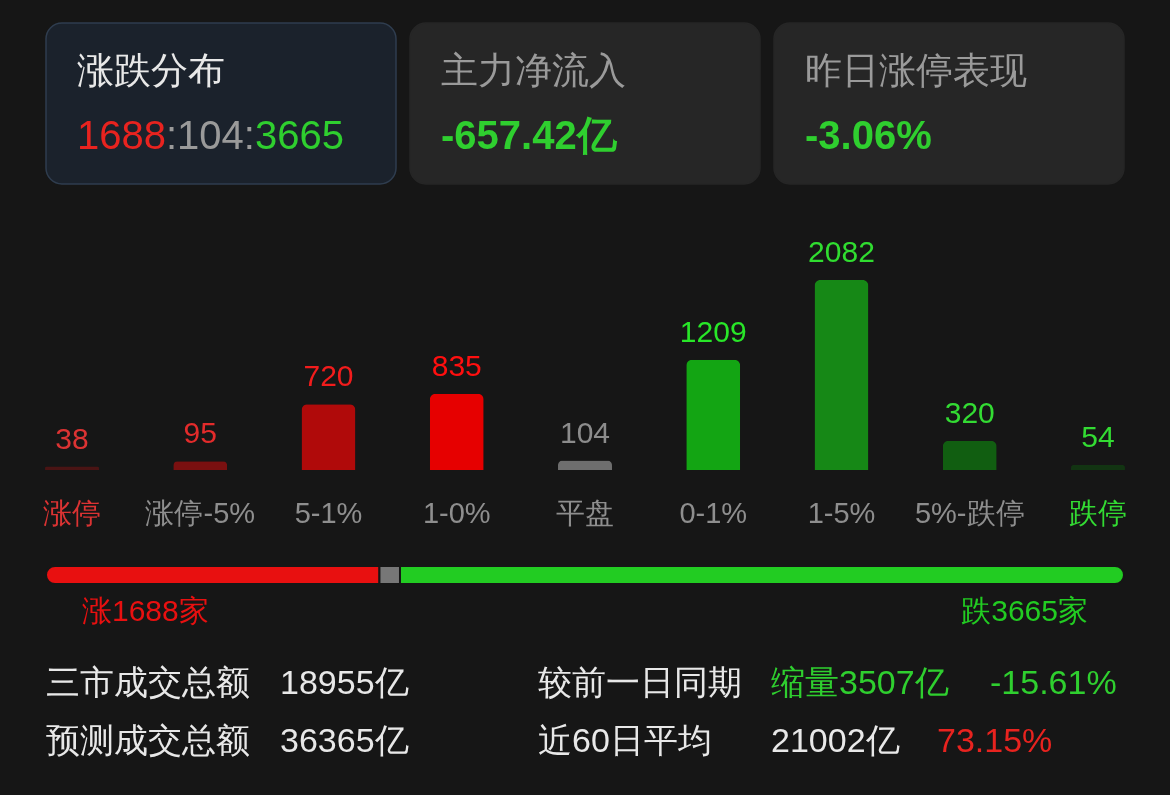 This screenshot has width=1170, height=795. Describe the element at coordinates (1053, 682) in the screenshot. I see `text: -15.61%` at that location.